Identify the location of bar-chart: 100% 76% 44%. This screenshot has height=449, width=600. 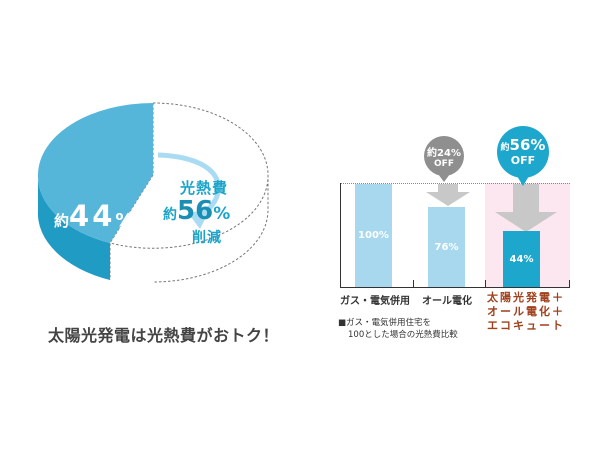
(455, 235).